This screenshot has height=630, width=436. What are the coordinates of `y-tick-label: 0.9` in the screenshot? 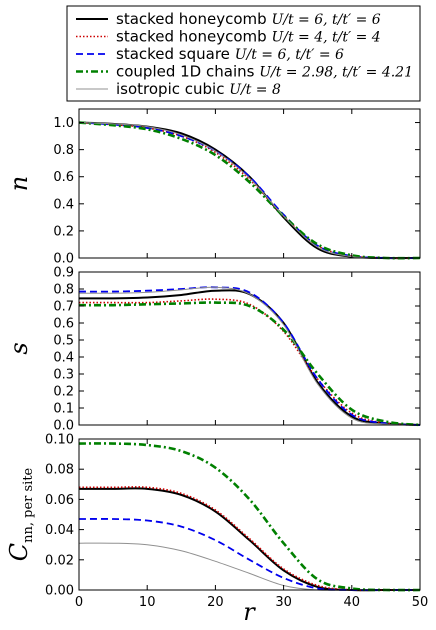 It's located at (63, 273).